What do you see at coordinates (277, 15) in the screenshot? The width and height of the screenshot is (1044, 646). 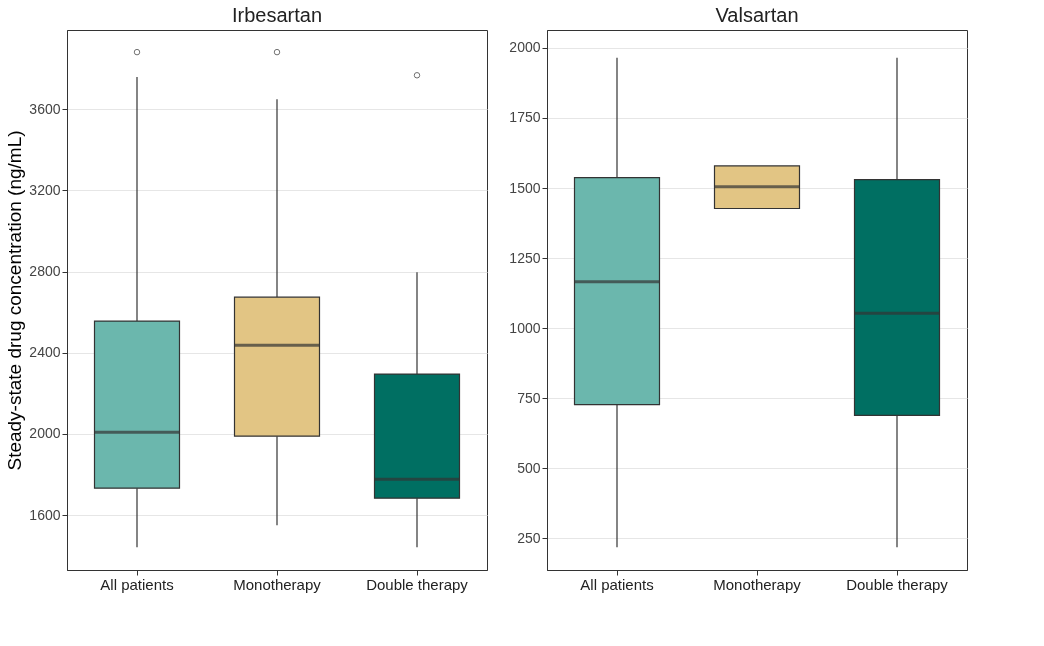 I see `chart-title: Irbesartan` at bounding box center [277, 15].